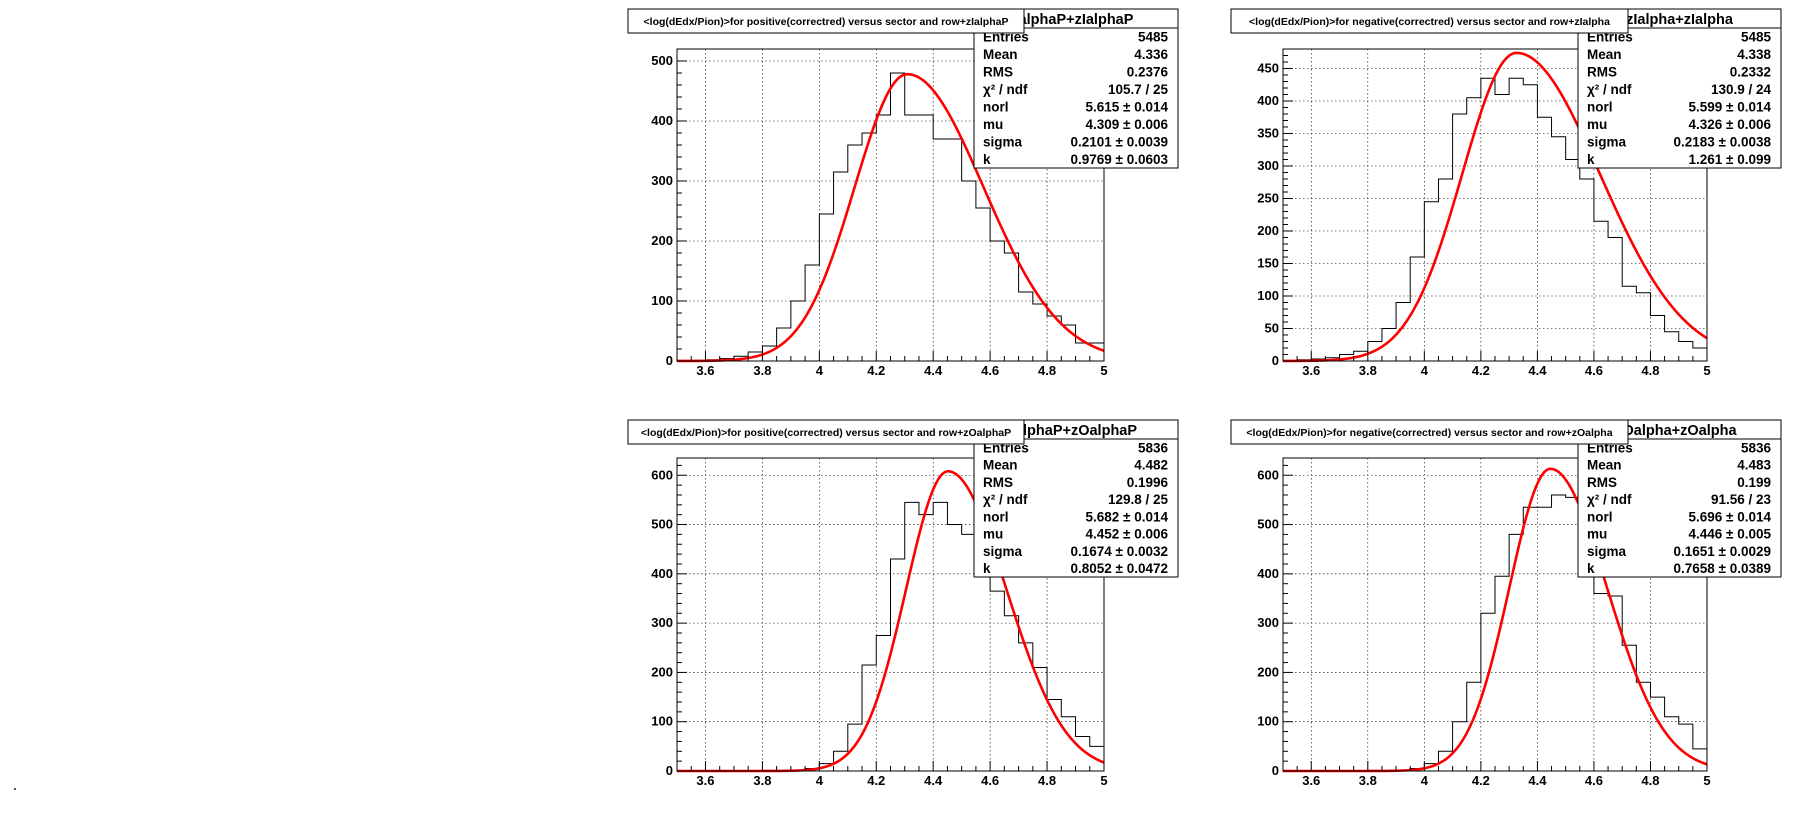 Image resolution: width=1800 pixels, height=814 pixels. I want to click on stats-title: zIalpha+zIalpha, so click(1680, 20).